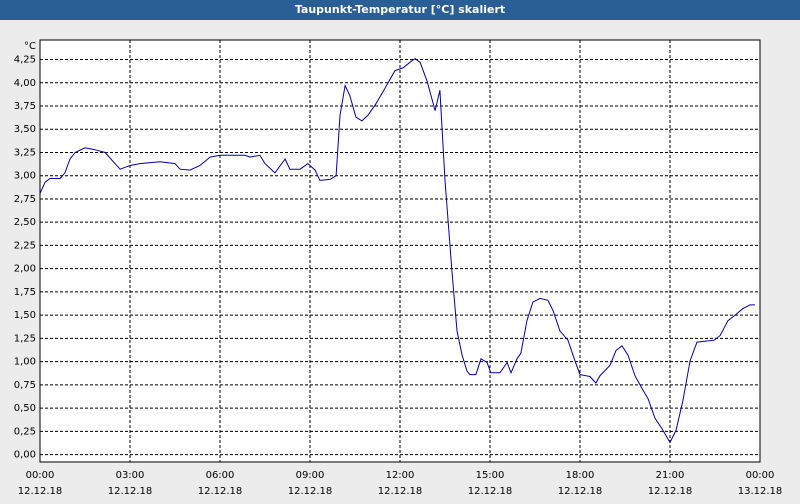  Describe the element at coordinates (25, 60) in the screenshot. I see `y-tick-label: 4,25` at that location.